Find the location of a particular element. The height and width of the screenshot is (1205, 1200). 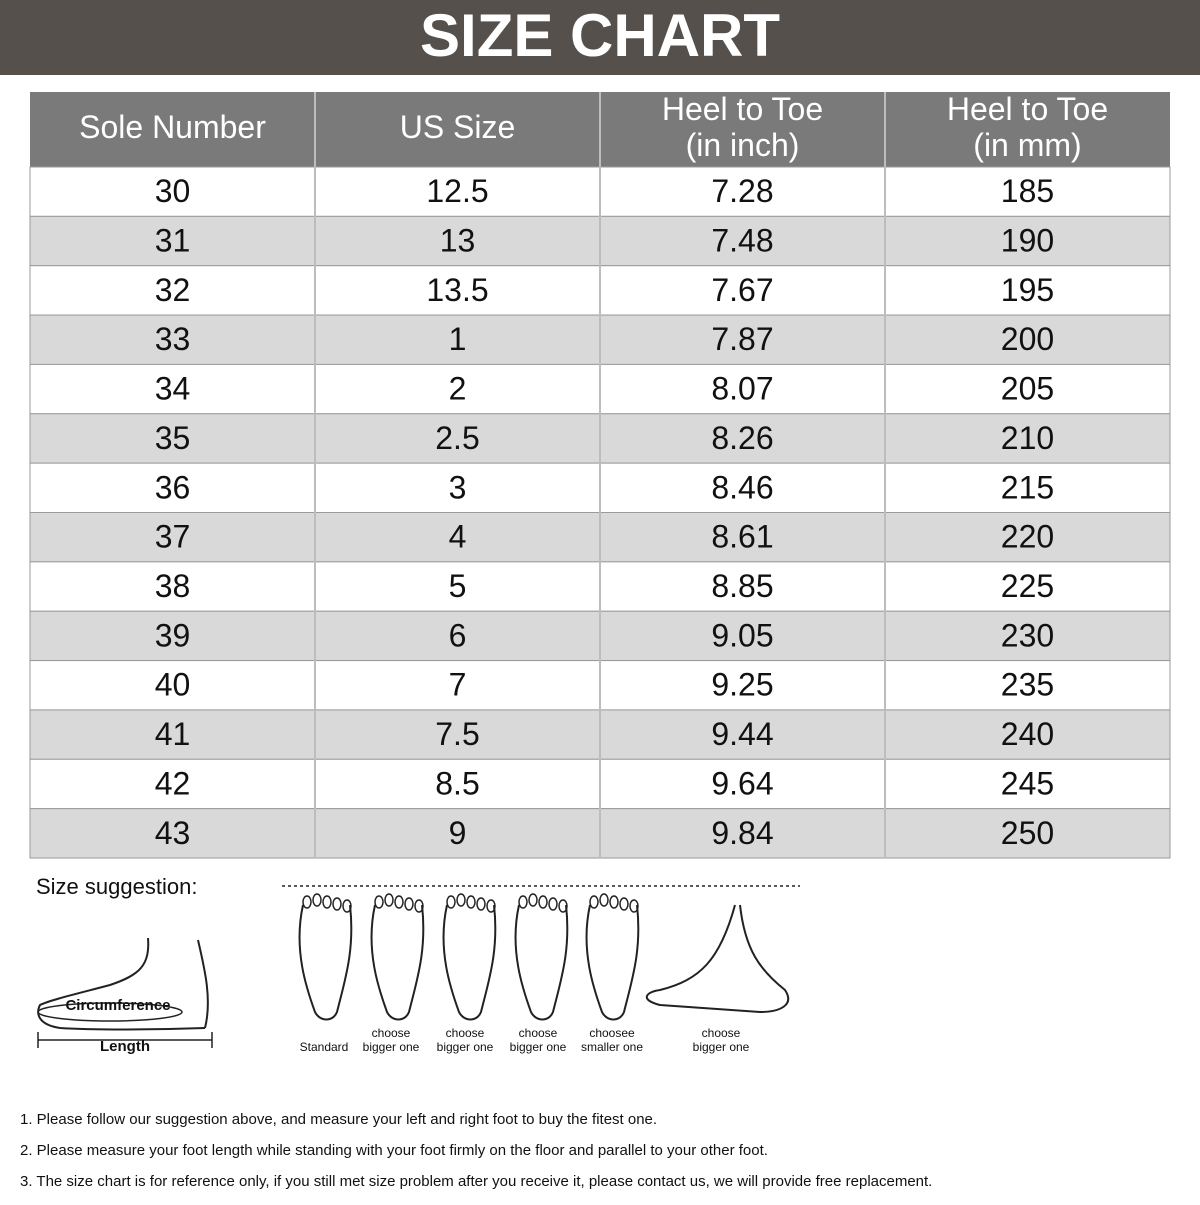

table-cell: 1 is located at coordinates (458, 339).